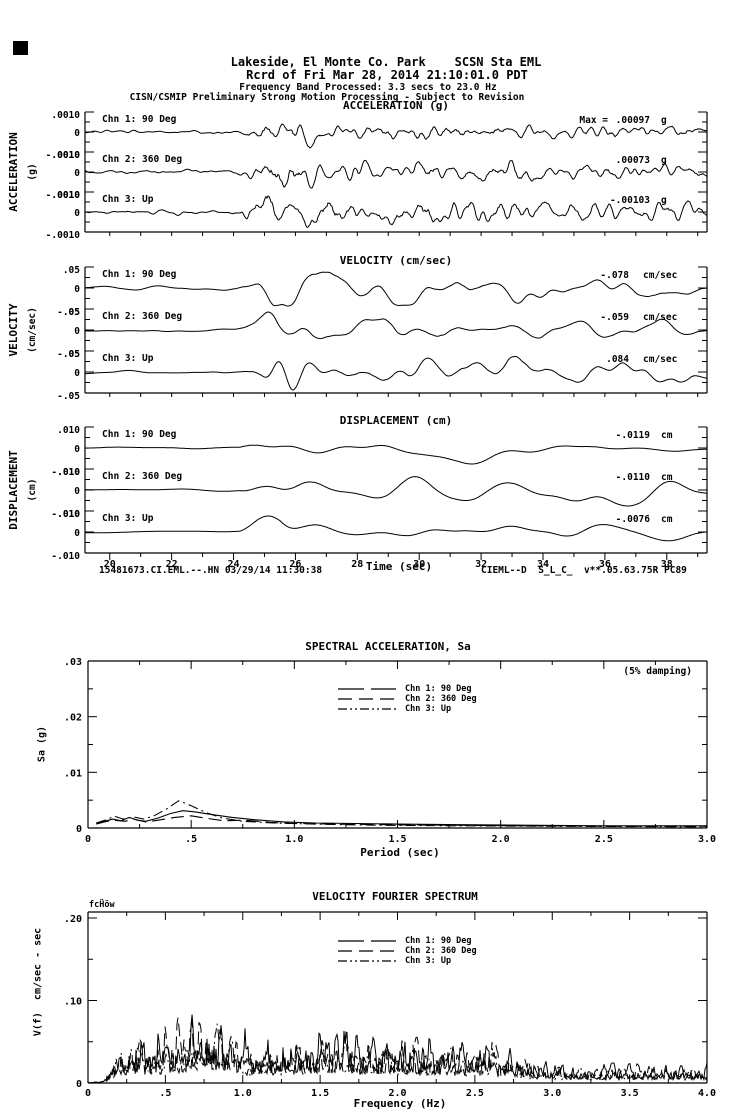 The width and height of the screenshot is (739, 1115). I want to click on max-prefix: Max =, so click(593, 120).